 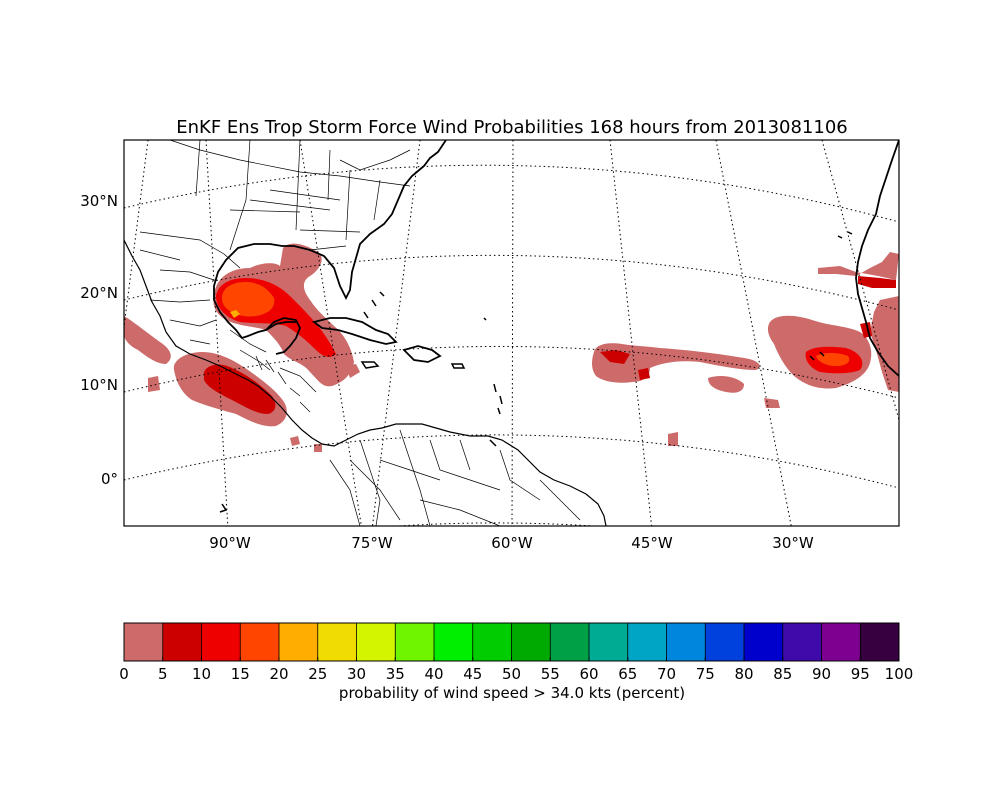 I want to click on colorbar-tick-label: 100, so click(x=899, y=674).